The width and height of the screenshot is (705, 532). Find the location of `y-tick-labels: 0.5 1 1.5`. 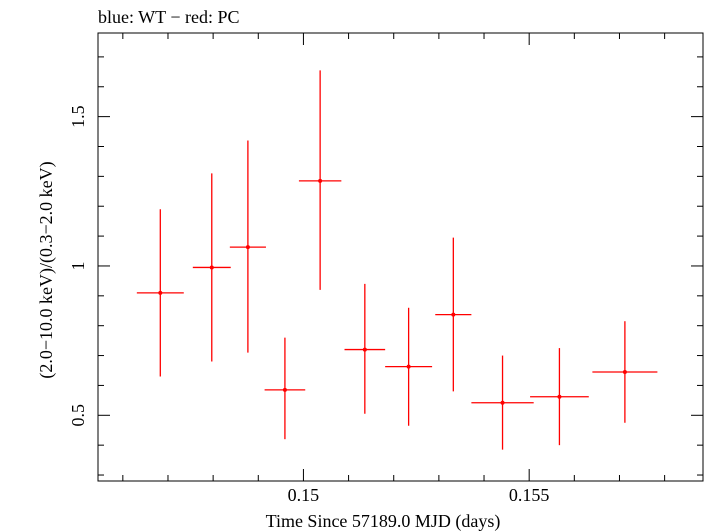

y-tick-labels: 0.5 1 1.5 is located at coordinates (78, 265).